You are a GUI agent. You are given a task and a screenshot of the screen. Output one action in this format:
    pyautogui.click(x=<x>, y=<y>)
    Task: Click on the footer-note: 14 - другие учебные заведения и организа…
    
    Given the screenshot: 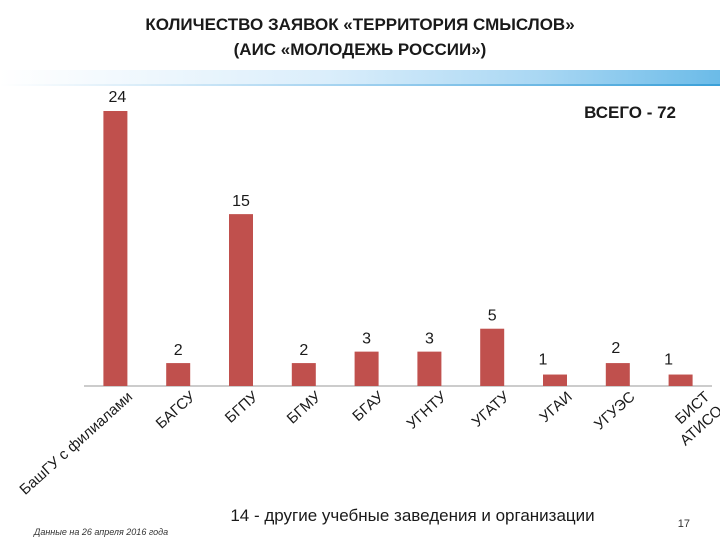 What is the action you would take?
    pyautogui.click(x=360, y=516)
    